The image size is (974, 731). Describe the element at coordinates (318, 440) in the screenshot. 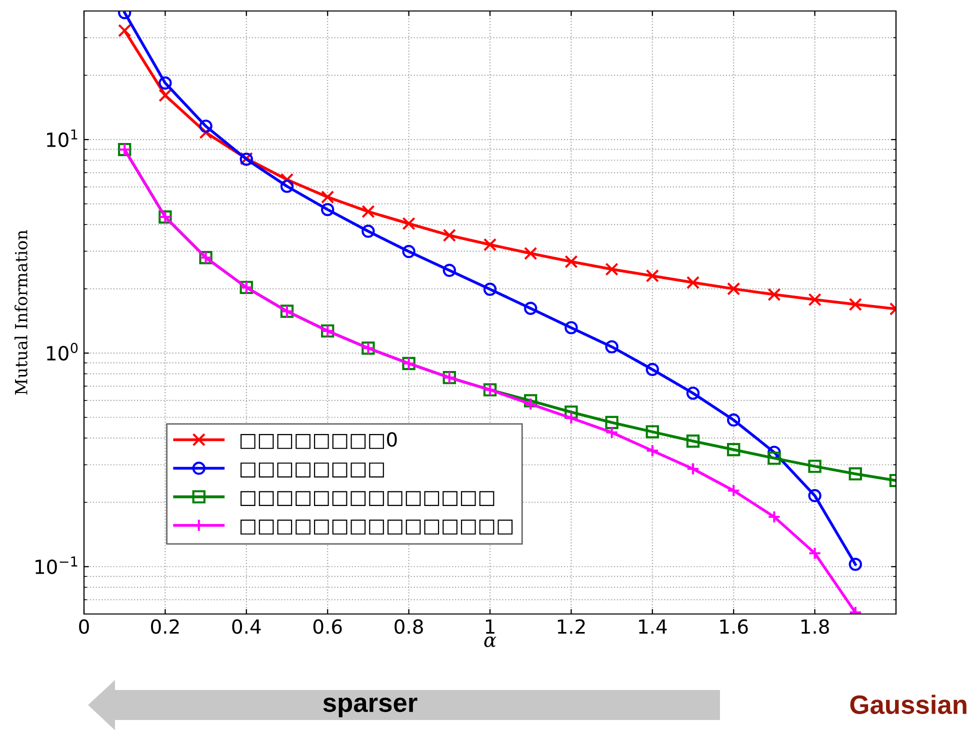

I see `legend-label: □□□□□□□□0` at that location.